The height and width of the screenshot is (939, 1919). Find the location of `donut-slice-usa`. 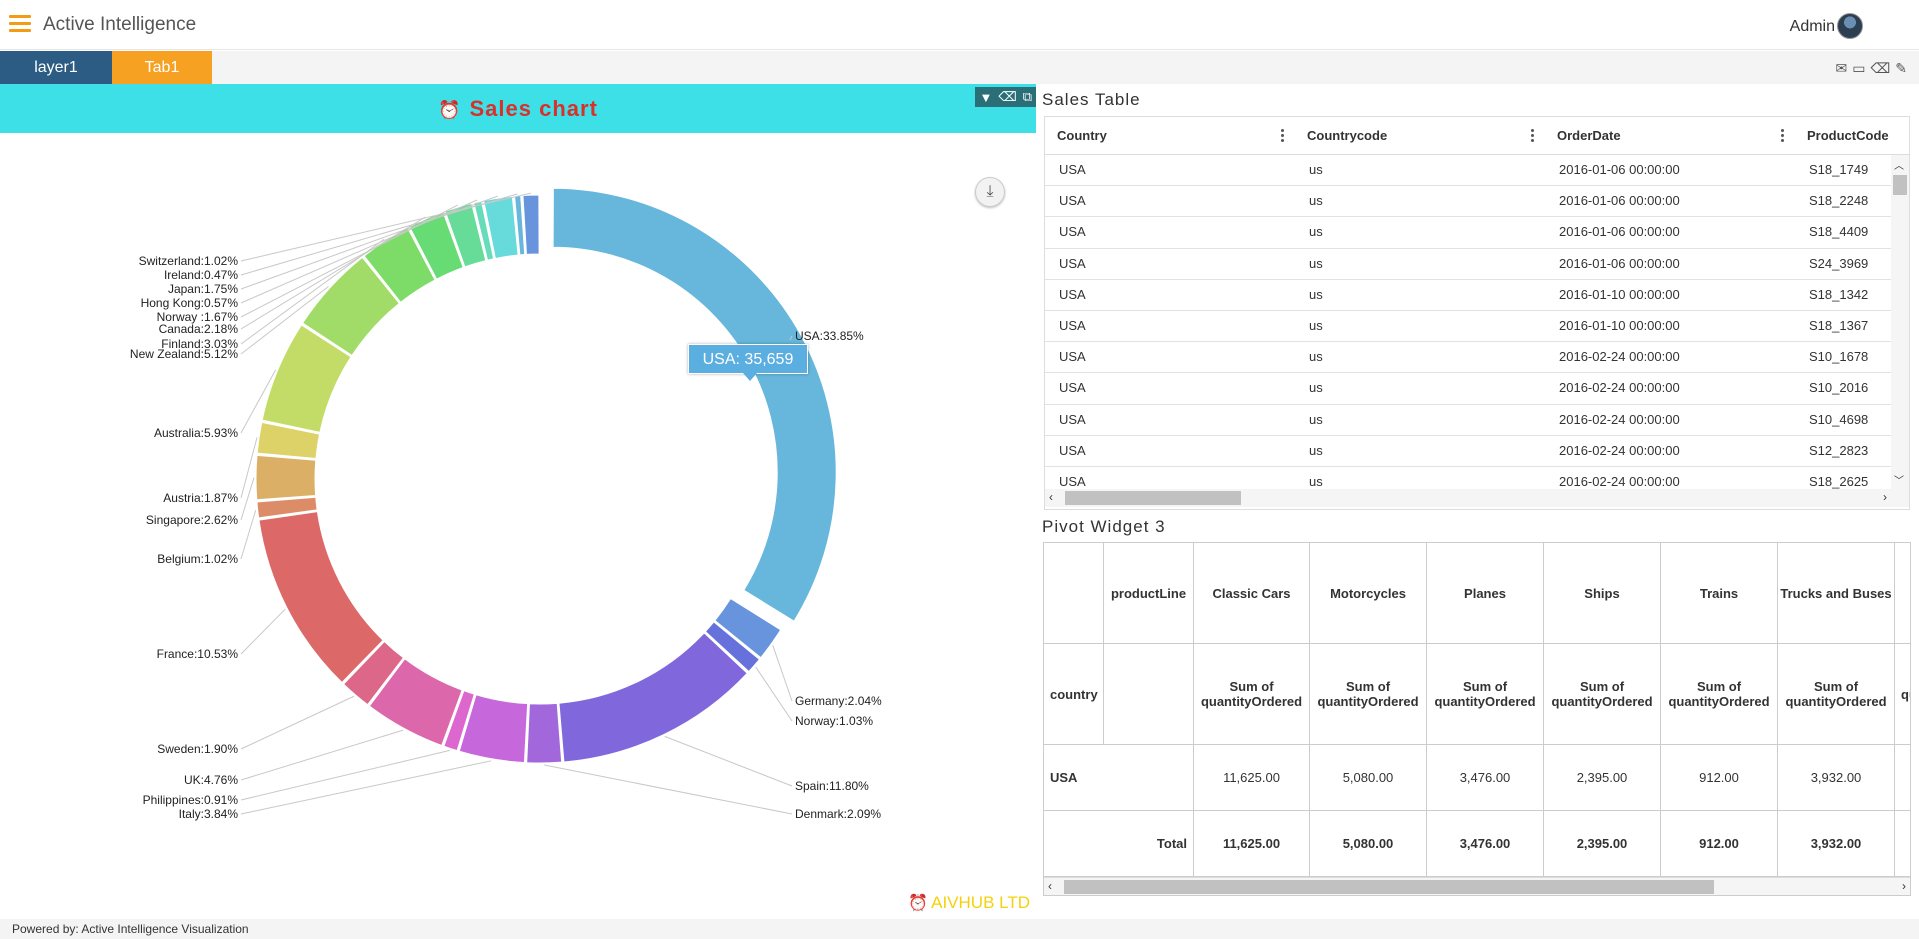

donut-slice-usa is located at coordinates (694, 404).